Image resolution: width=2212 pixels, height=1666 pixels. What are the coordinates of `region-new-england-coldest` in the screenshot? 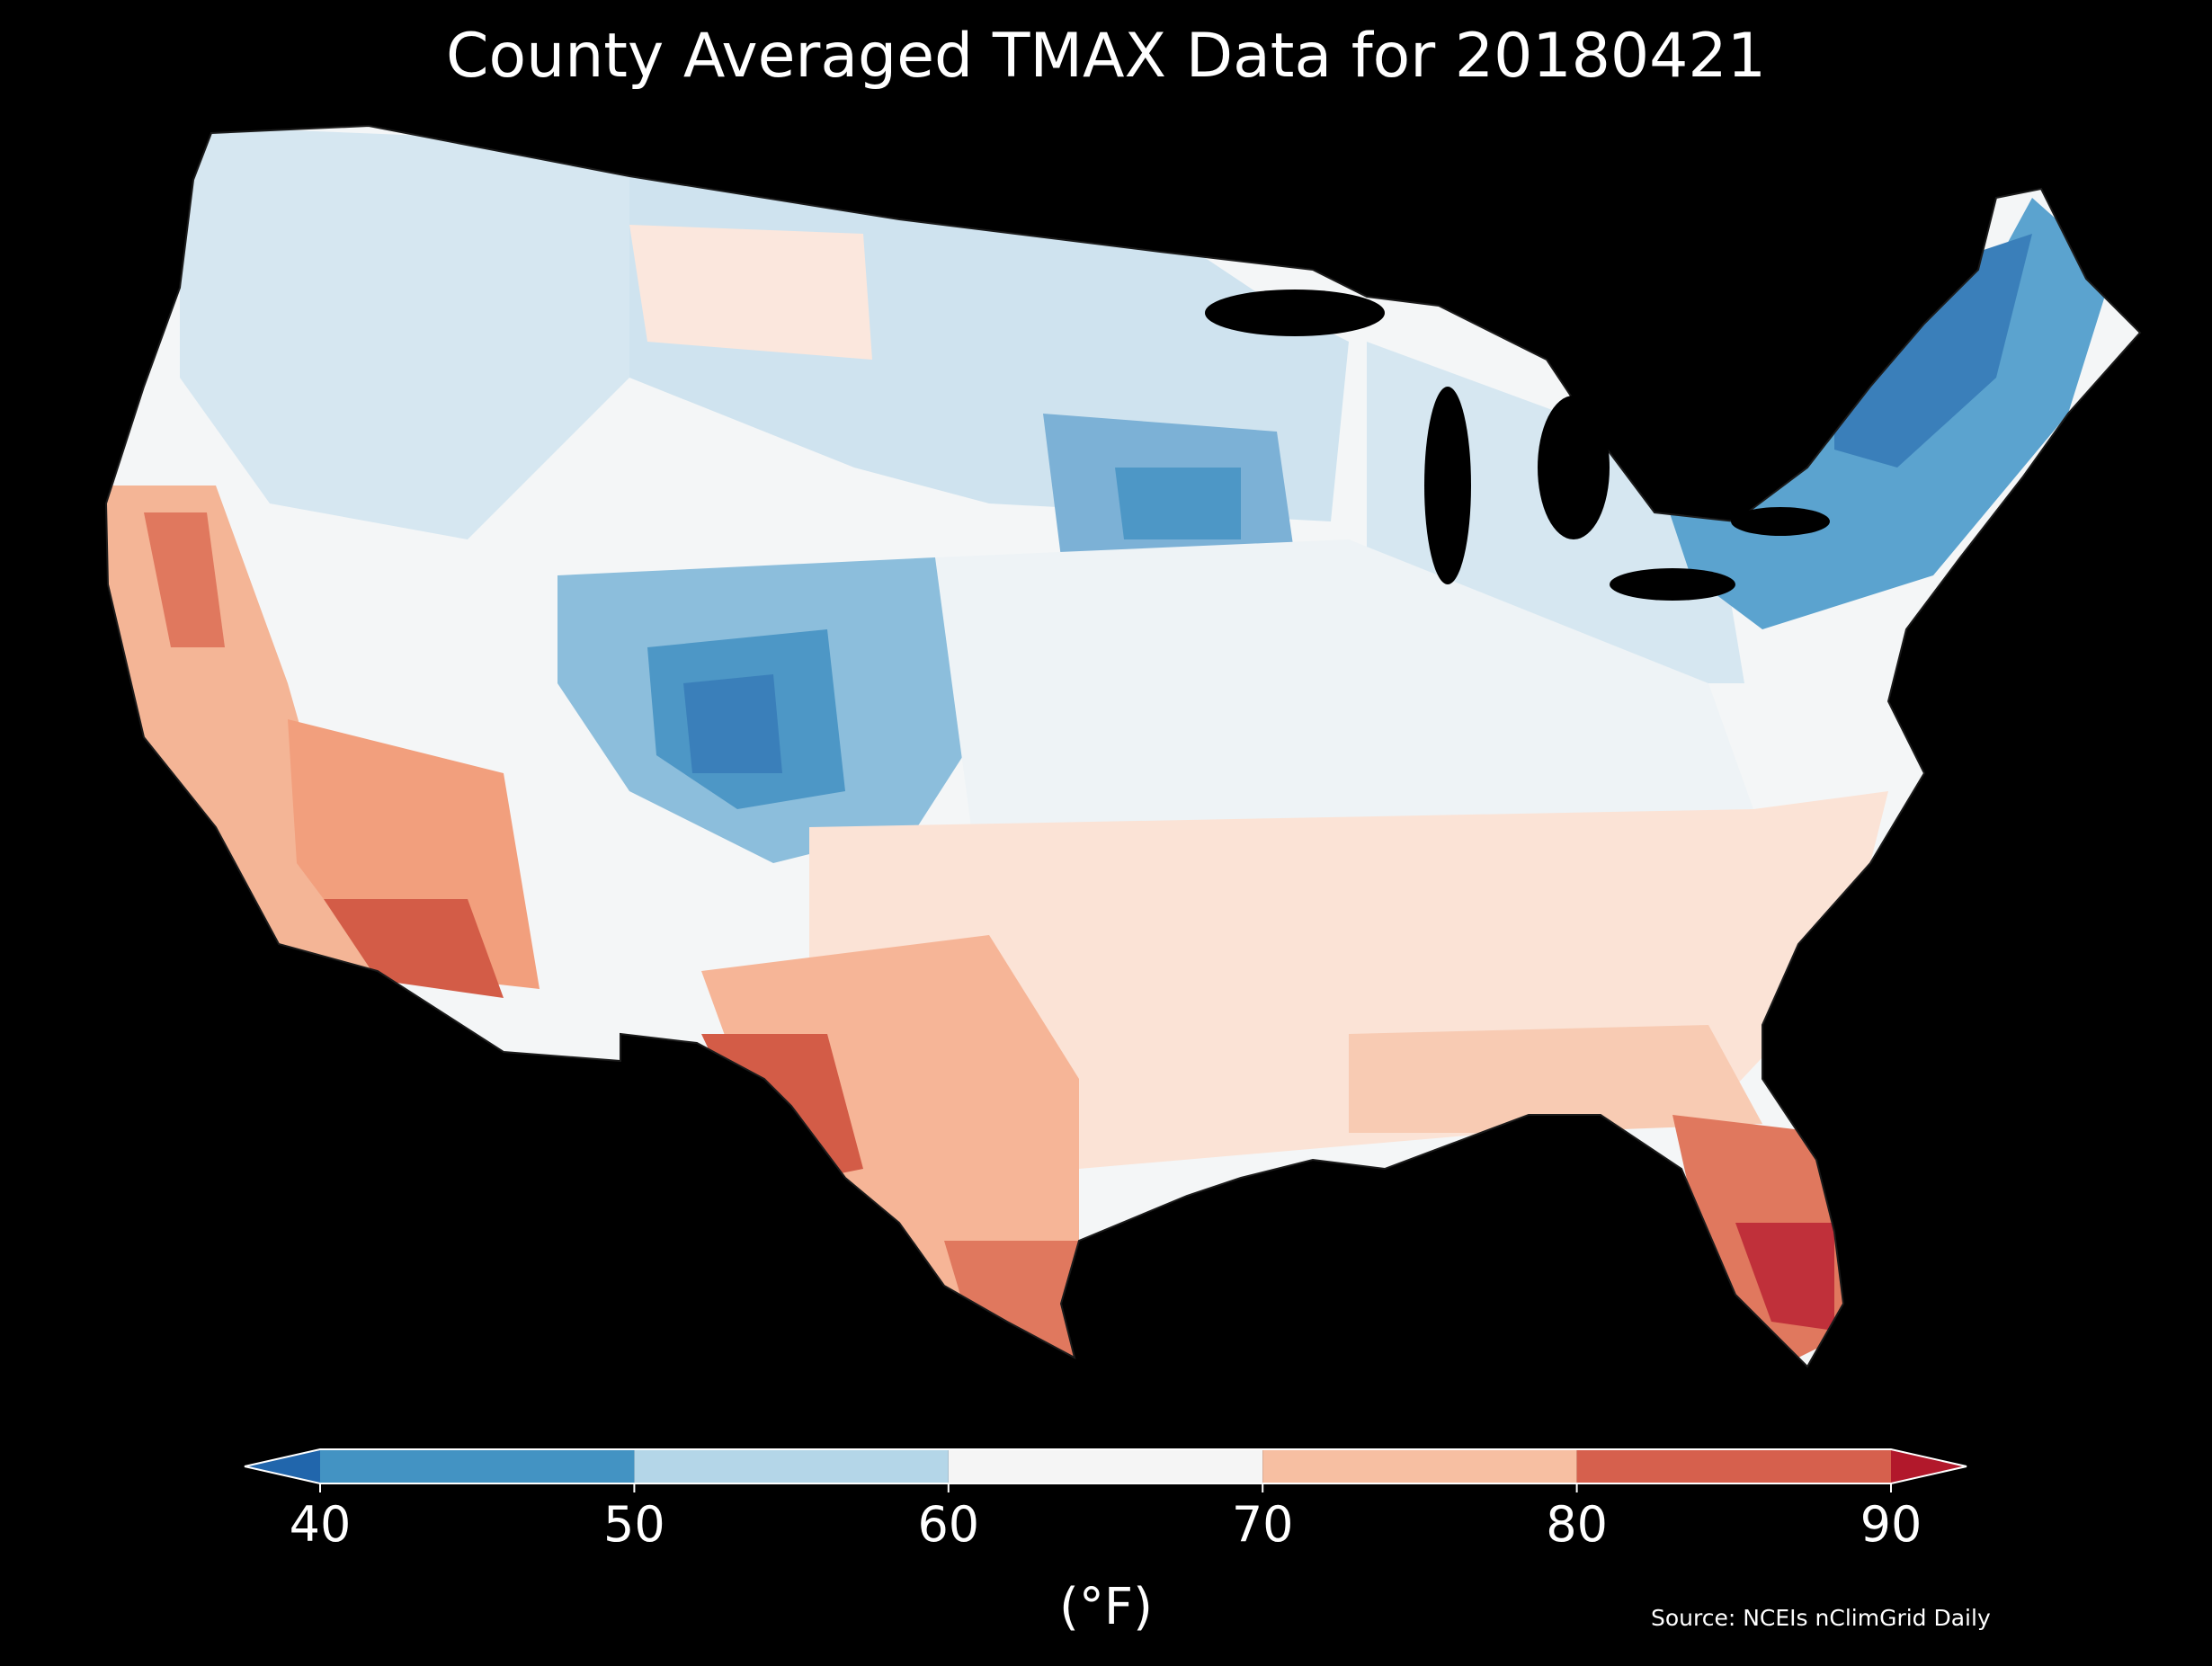 It's located at (1933, 351).